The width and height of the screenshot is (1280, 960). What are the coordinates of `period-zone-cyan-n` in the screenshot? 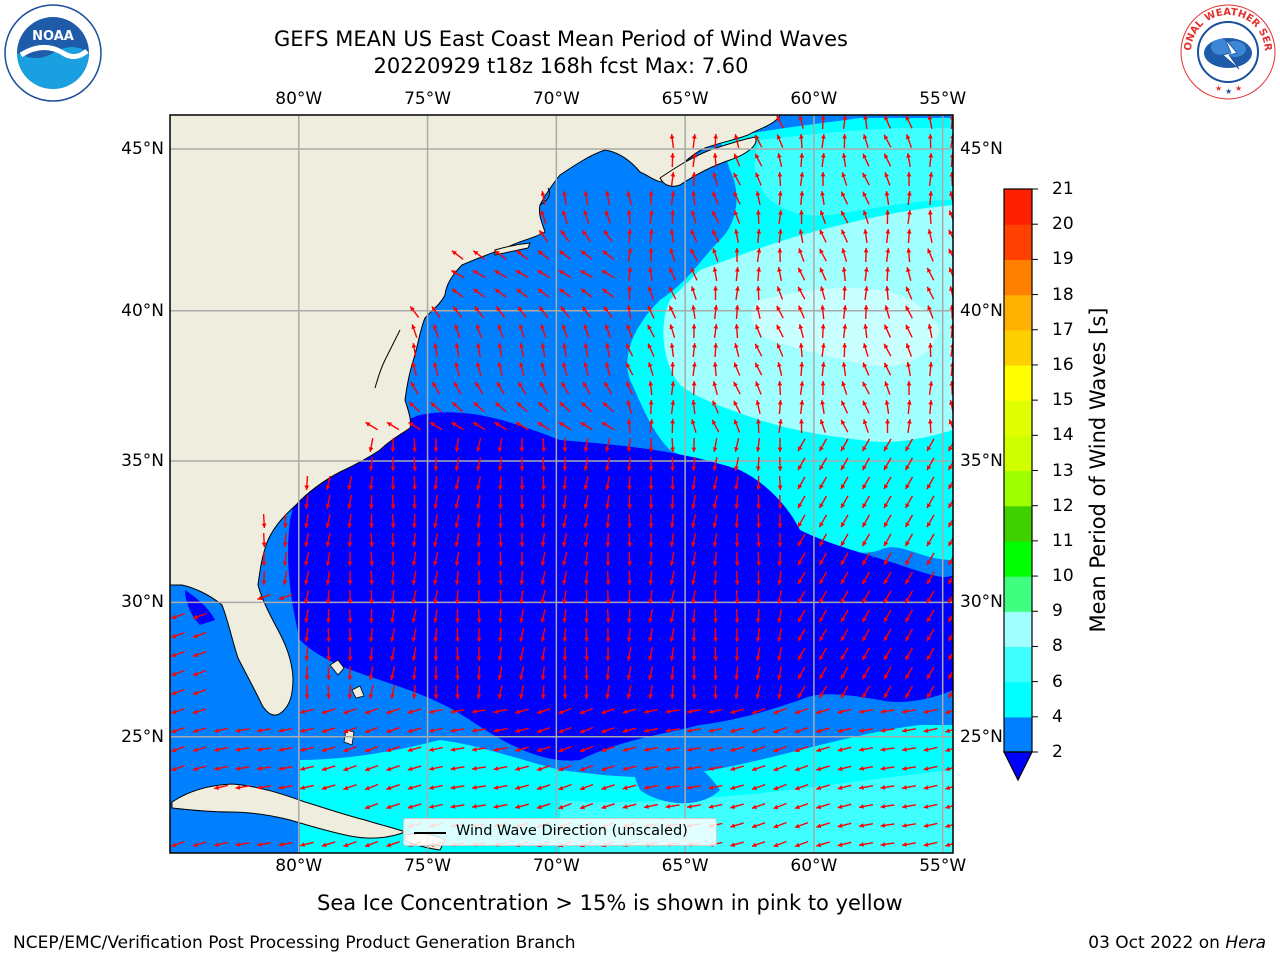 It's located at (853, 172).